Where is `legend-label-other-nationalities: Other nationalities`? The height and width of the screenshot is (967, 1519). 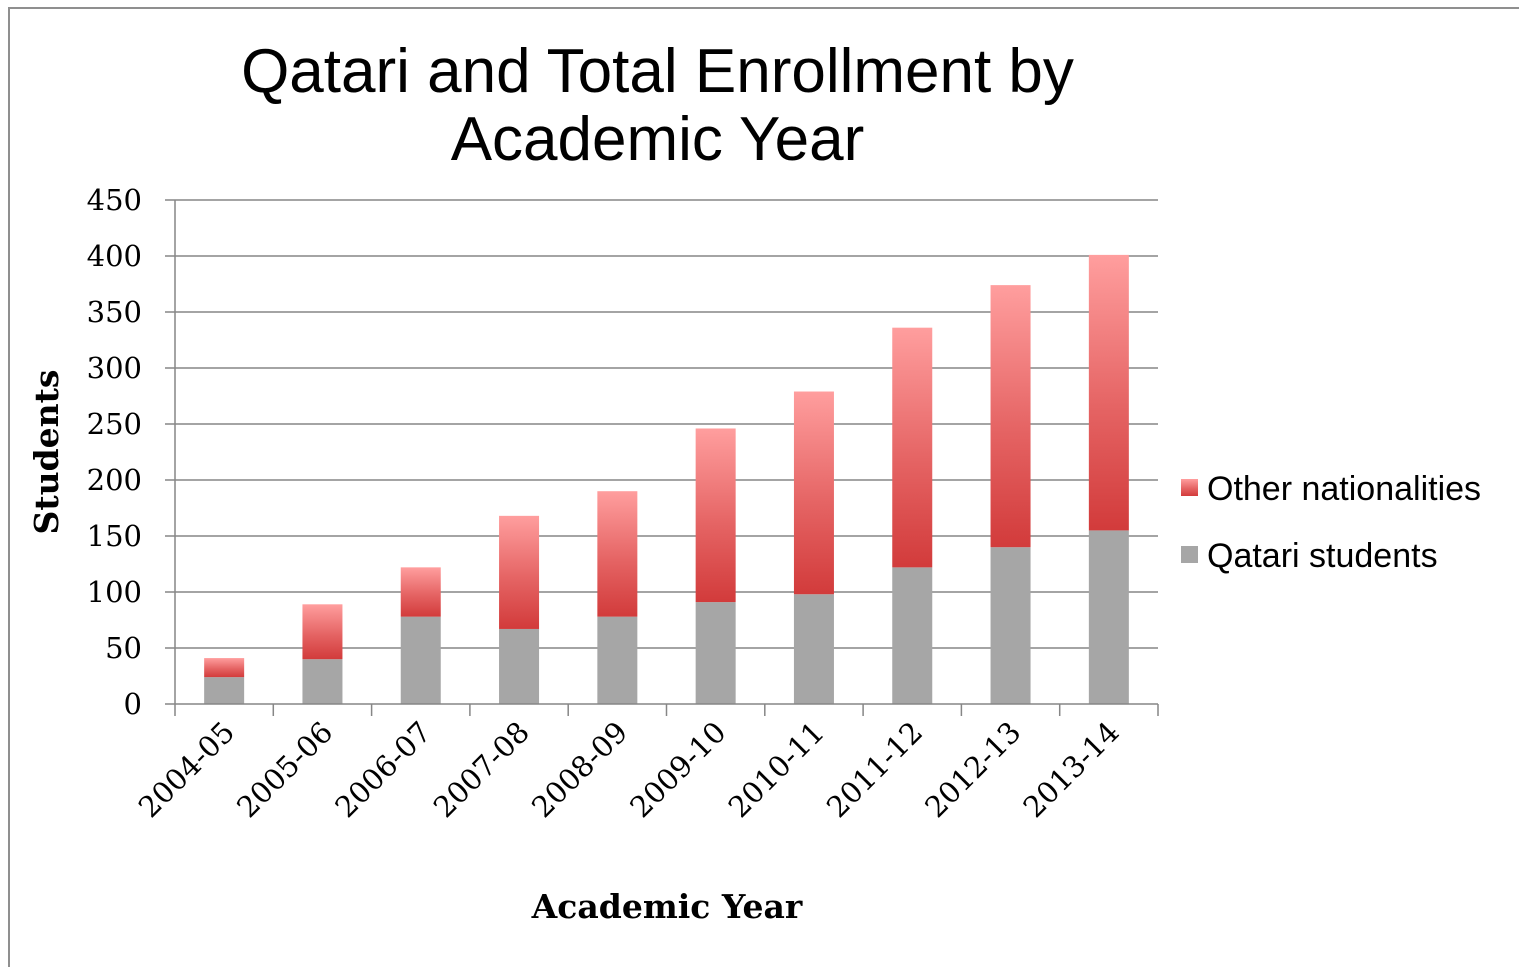
legend-label-other-nationalities: Other nationalities is located at coordinates (1344, 489).